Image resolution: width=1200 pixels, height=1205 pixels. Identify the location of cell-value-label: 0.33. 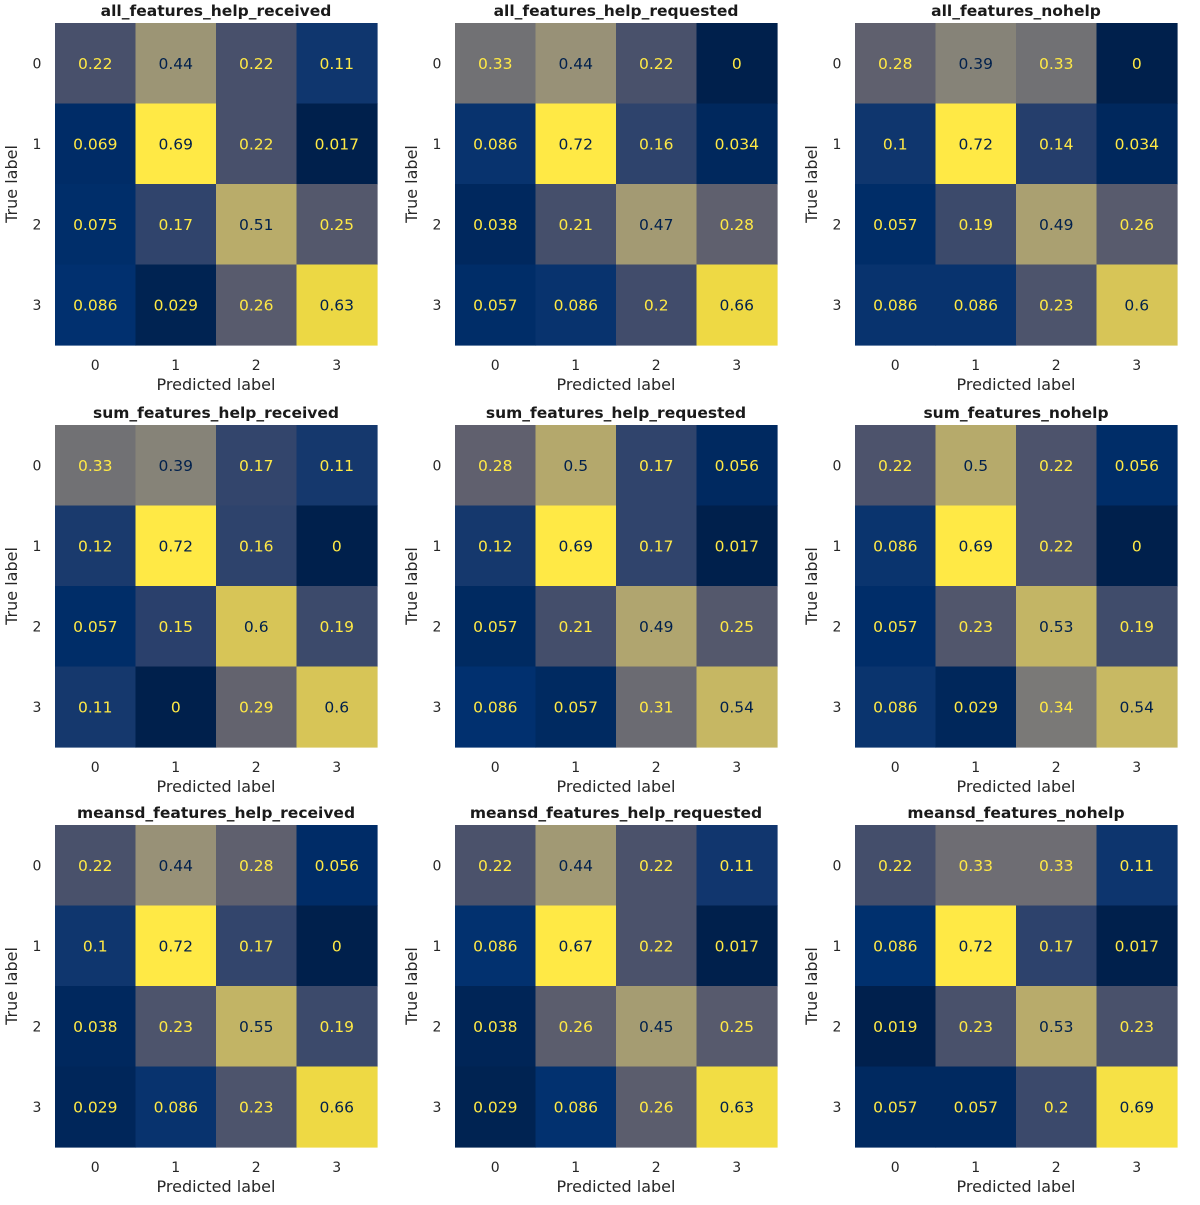
(975, 866).